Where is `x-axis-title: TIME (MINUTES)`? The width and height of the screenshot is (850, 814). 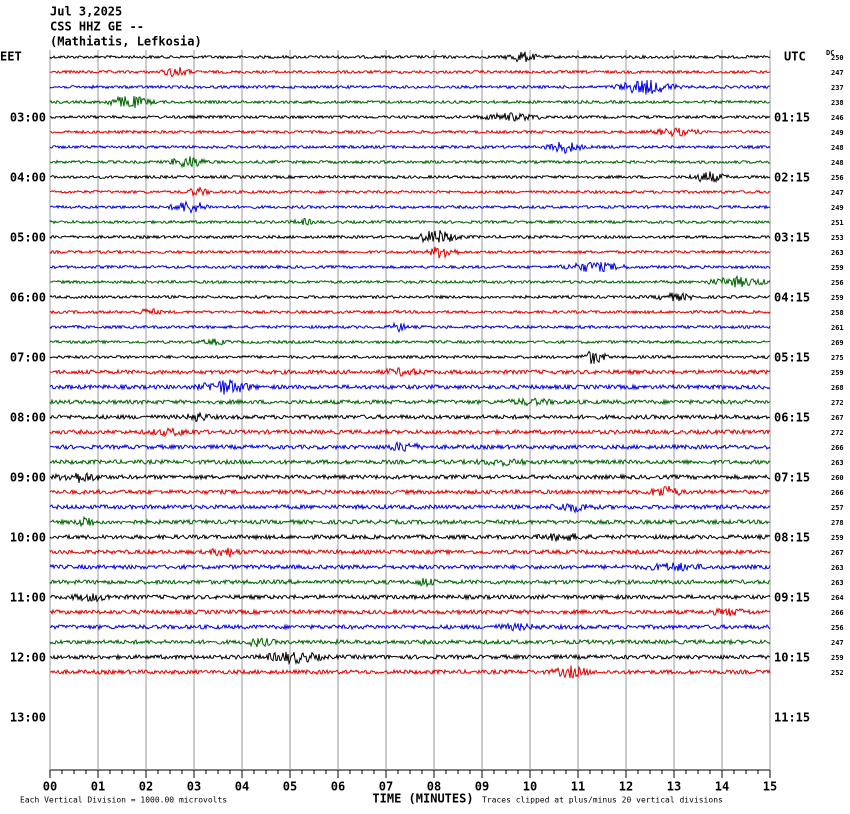
x-axis-title: TIME (MINUTES) is located at coordinates (422, 799).